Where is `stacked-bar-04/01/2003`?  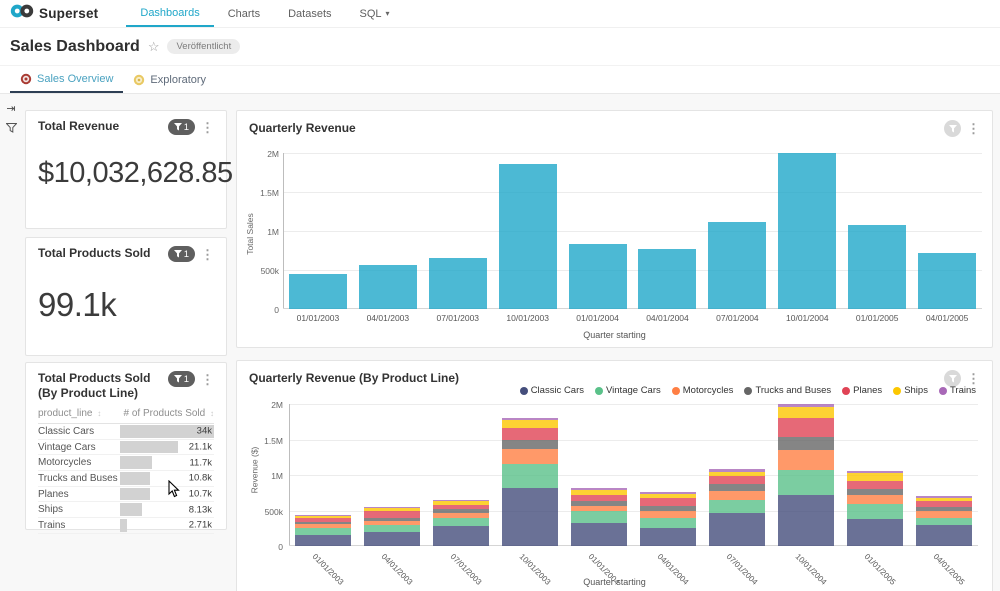
stacked-bar-04/01/2003 is located at coordinates (392, 526).